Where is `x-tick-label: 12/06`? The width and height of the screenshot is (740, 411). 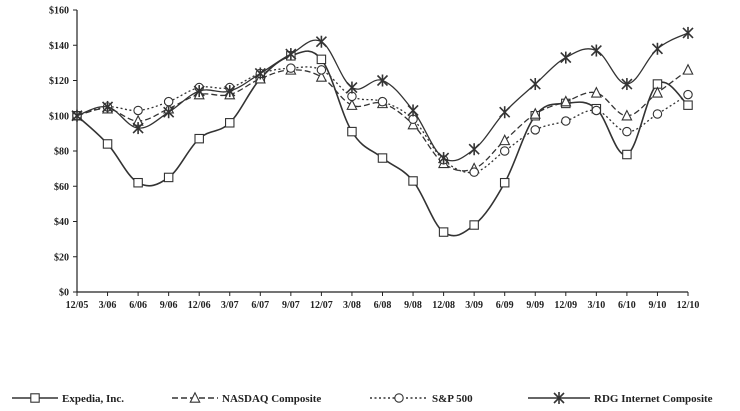
x-tick-label: 12/06 is located at coordinates (199, 305).